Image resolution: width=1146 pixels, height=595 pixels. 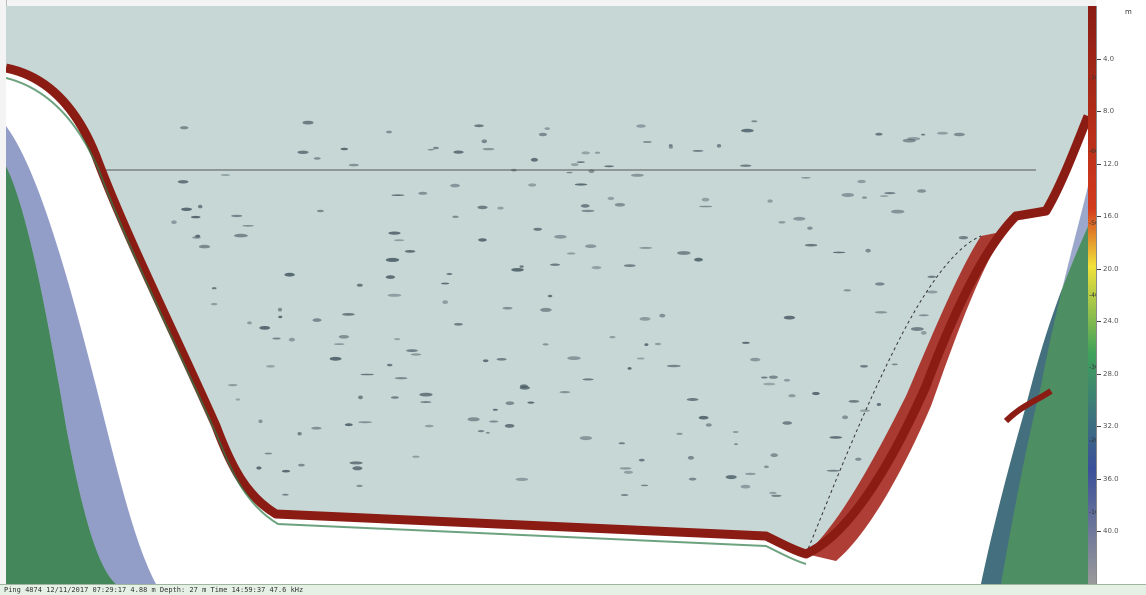 I want to click on depth-tick-label: 16.0, so click(x=1111, y=216).